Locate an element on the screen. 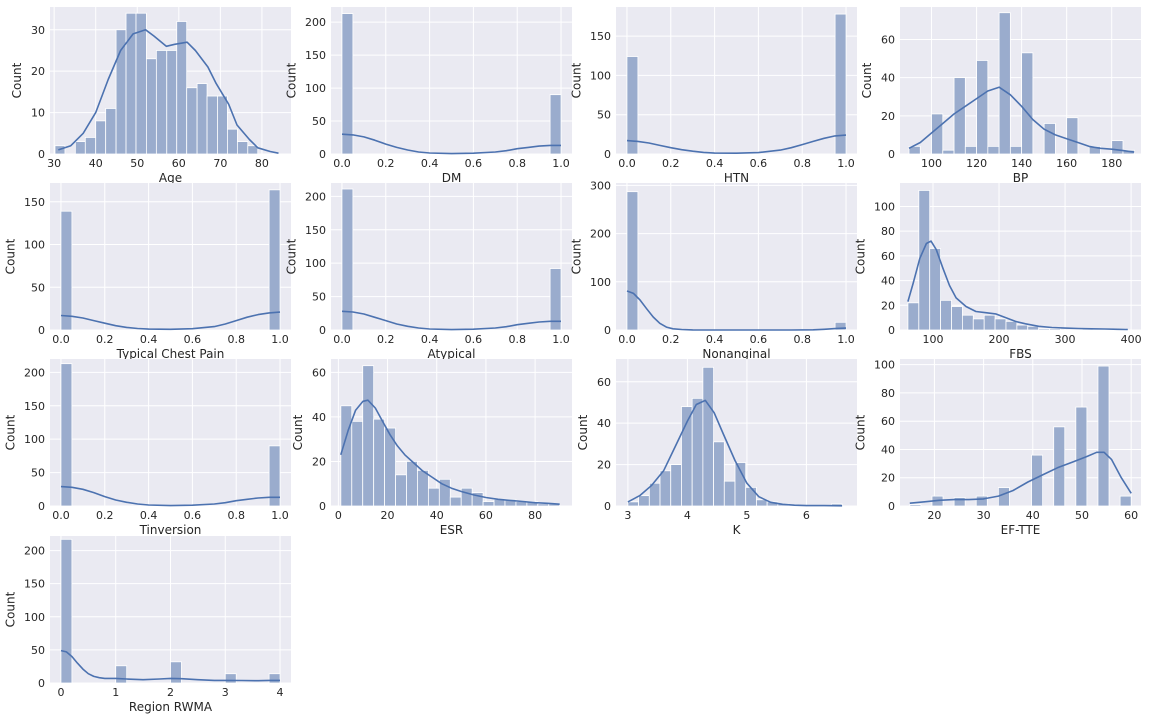 Image resolution: width=1161 pixels, height=721 pixels. x-tick-label: 0 is located at coordinates (60, 692).